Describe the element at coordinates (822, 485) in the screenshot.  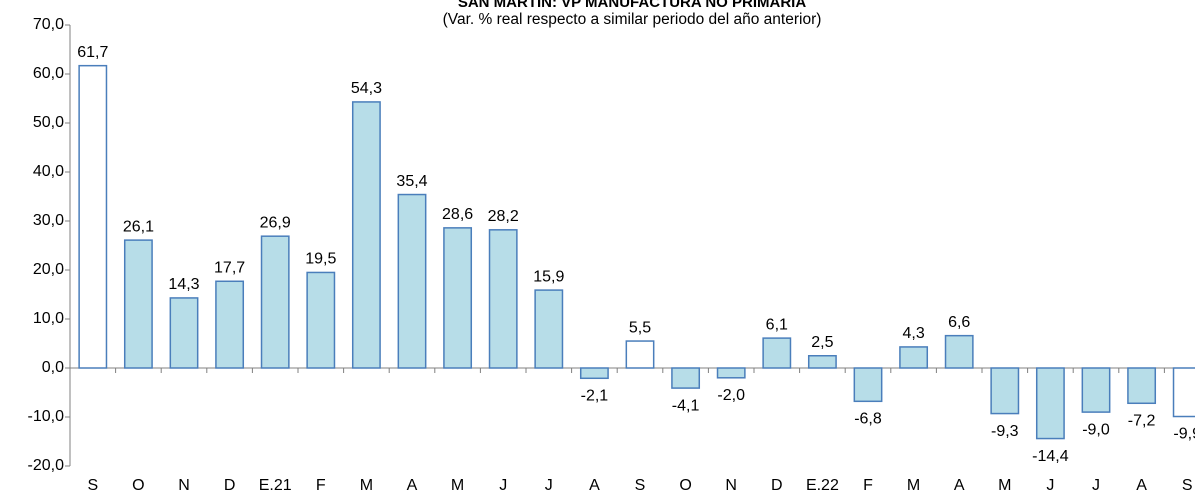
I see `x-tick-label: E.22` at that location.